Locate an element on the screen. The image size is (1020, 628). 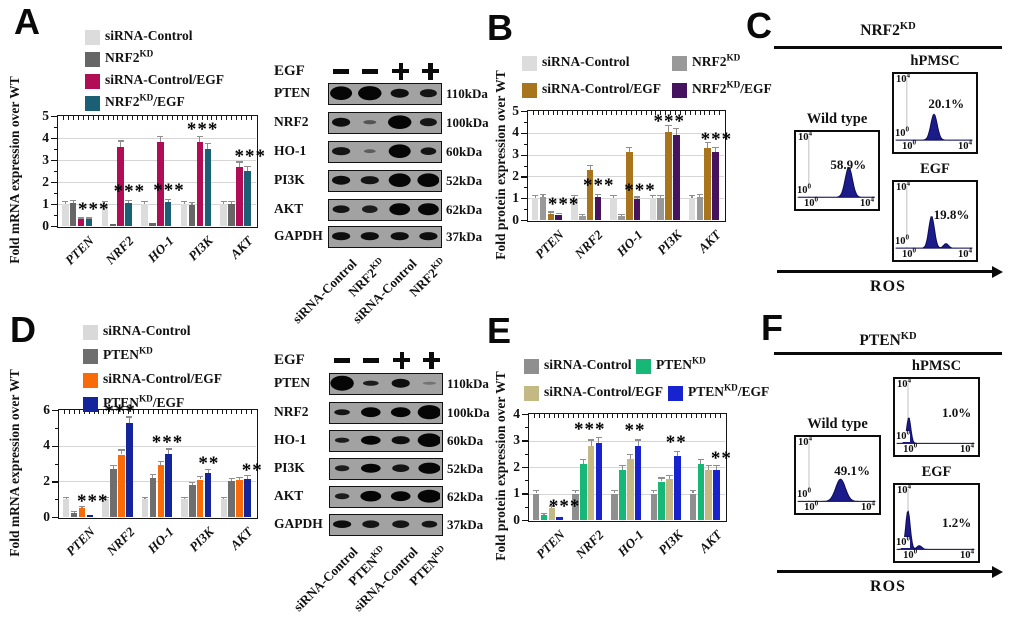
legend-label: PTENKD is located at coordinates (681, 363).